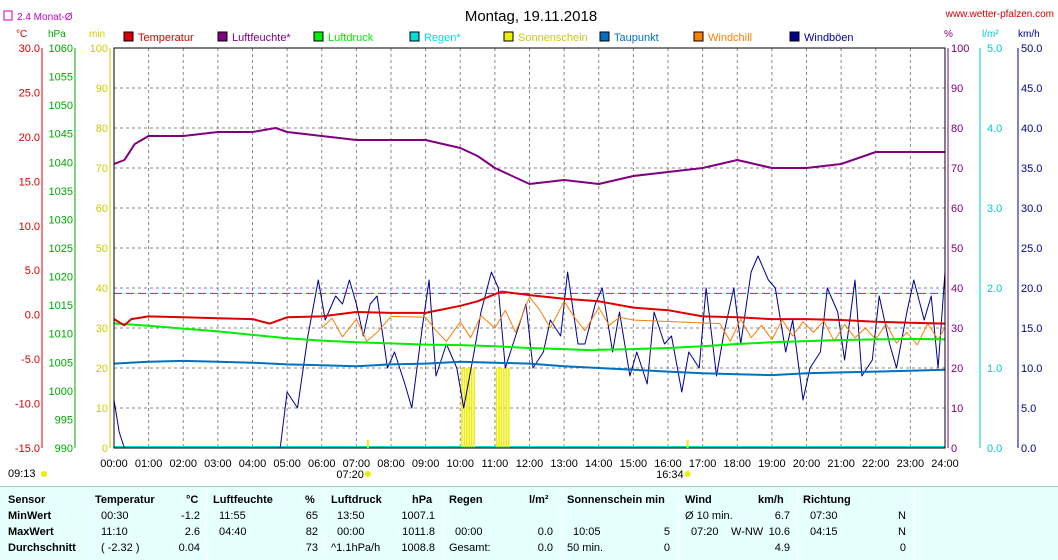  Describe the element at coordinates (495, 464) in the screenshot. I see `x-tick-12: 11:00` at that location.